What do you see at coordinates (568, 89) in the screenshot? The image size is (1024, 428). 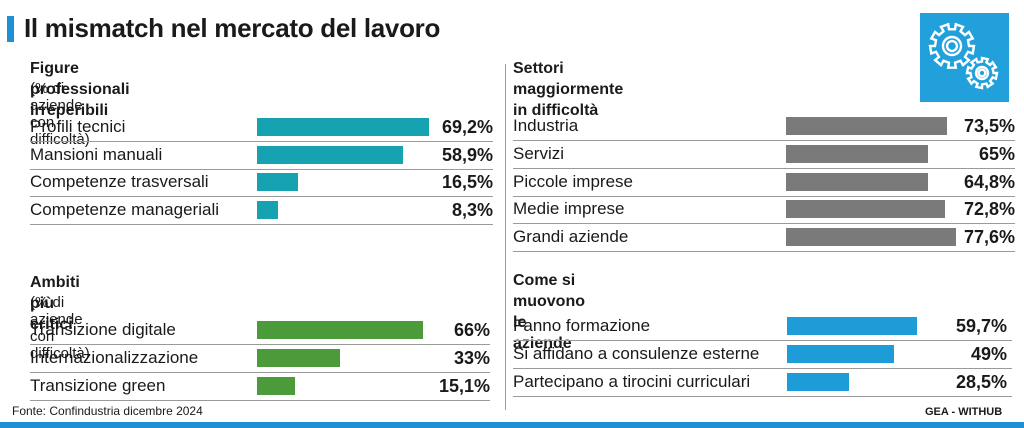 I see `chart-title: Settori maggiormente in difficoltà` at bounding box center [568, 89].